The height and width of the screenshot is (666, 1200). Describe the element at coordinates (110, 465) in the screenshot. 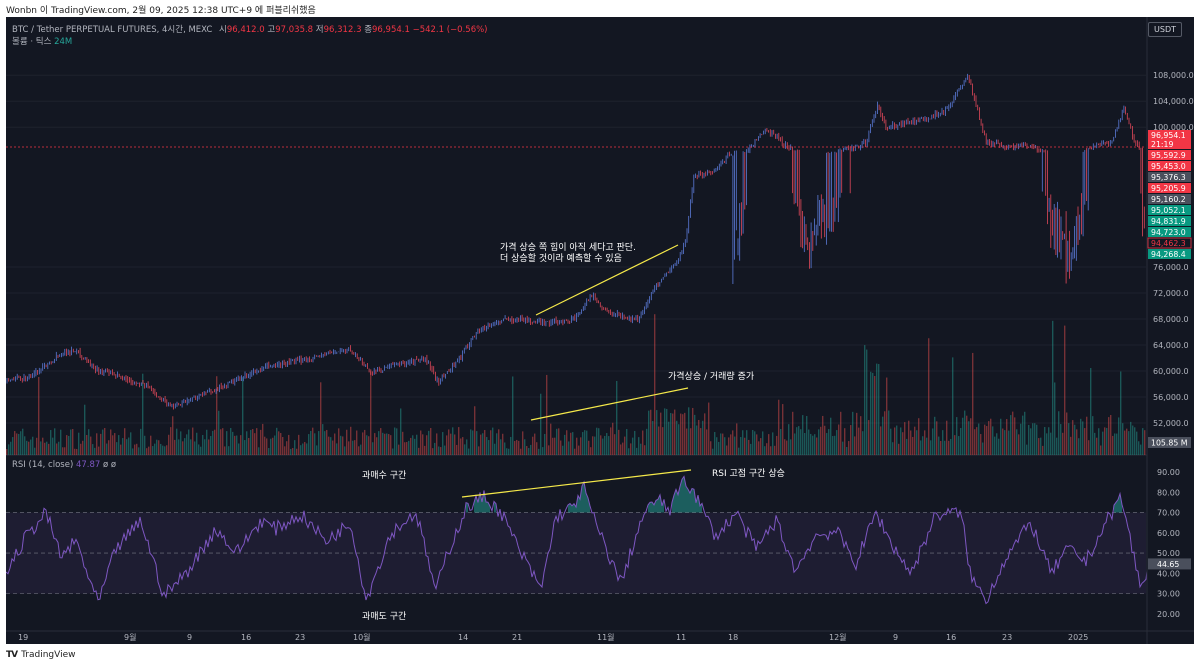

I see `rsi-extra: ø ø` at that location.